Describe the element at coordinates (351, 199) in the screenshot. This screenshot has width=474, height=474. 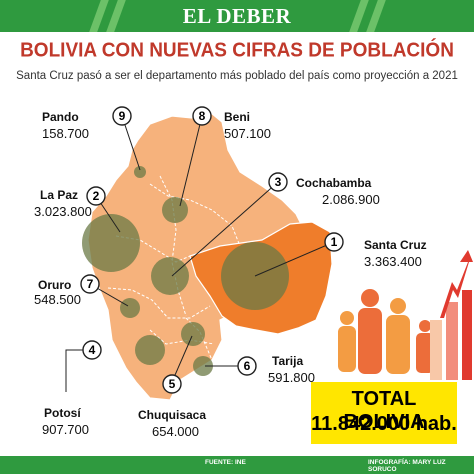
I see `dept-pop-cochabamba: 2.086.900` at that location.